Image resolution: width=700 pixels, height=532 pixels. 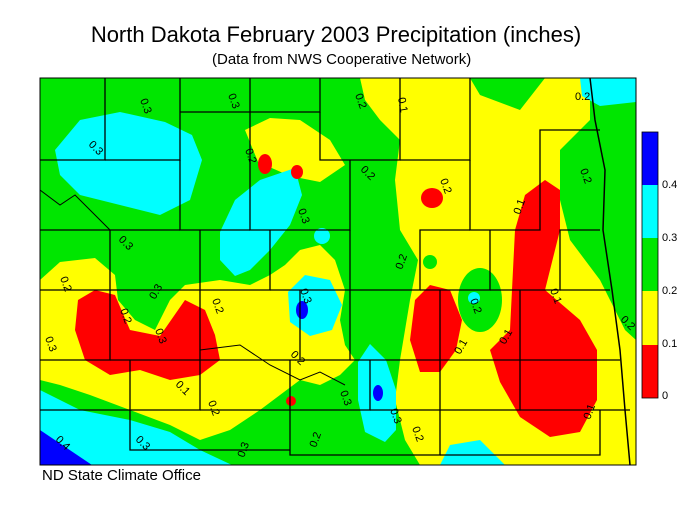 What do you see at coordinates (670, 291) in the screenshot?
I see `legend-label: 0.2` at bounding box center [670, 291].